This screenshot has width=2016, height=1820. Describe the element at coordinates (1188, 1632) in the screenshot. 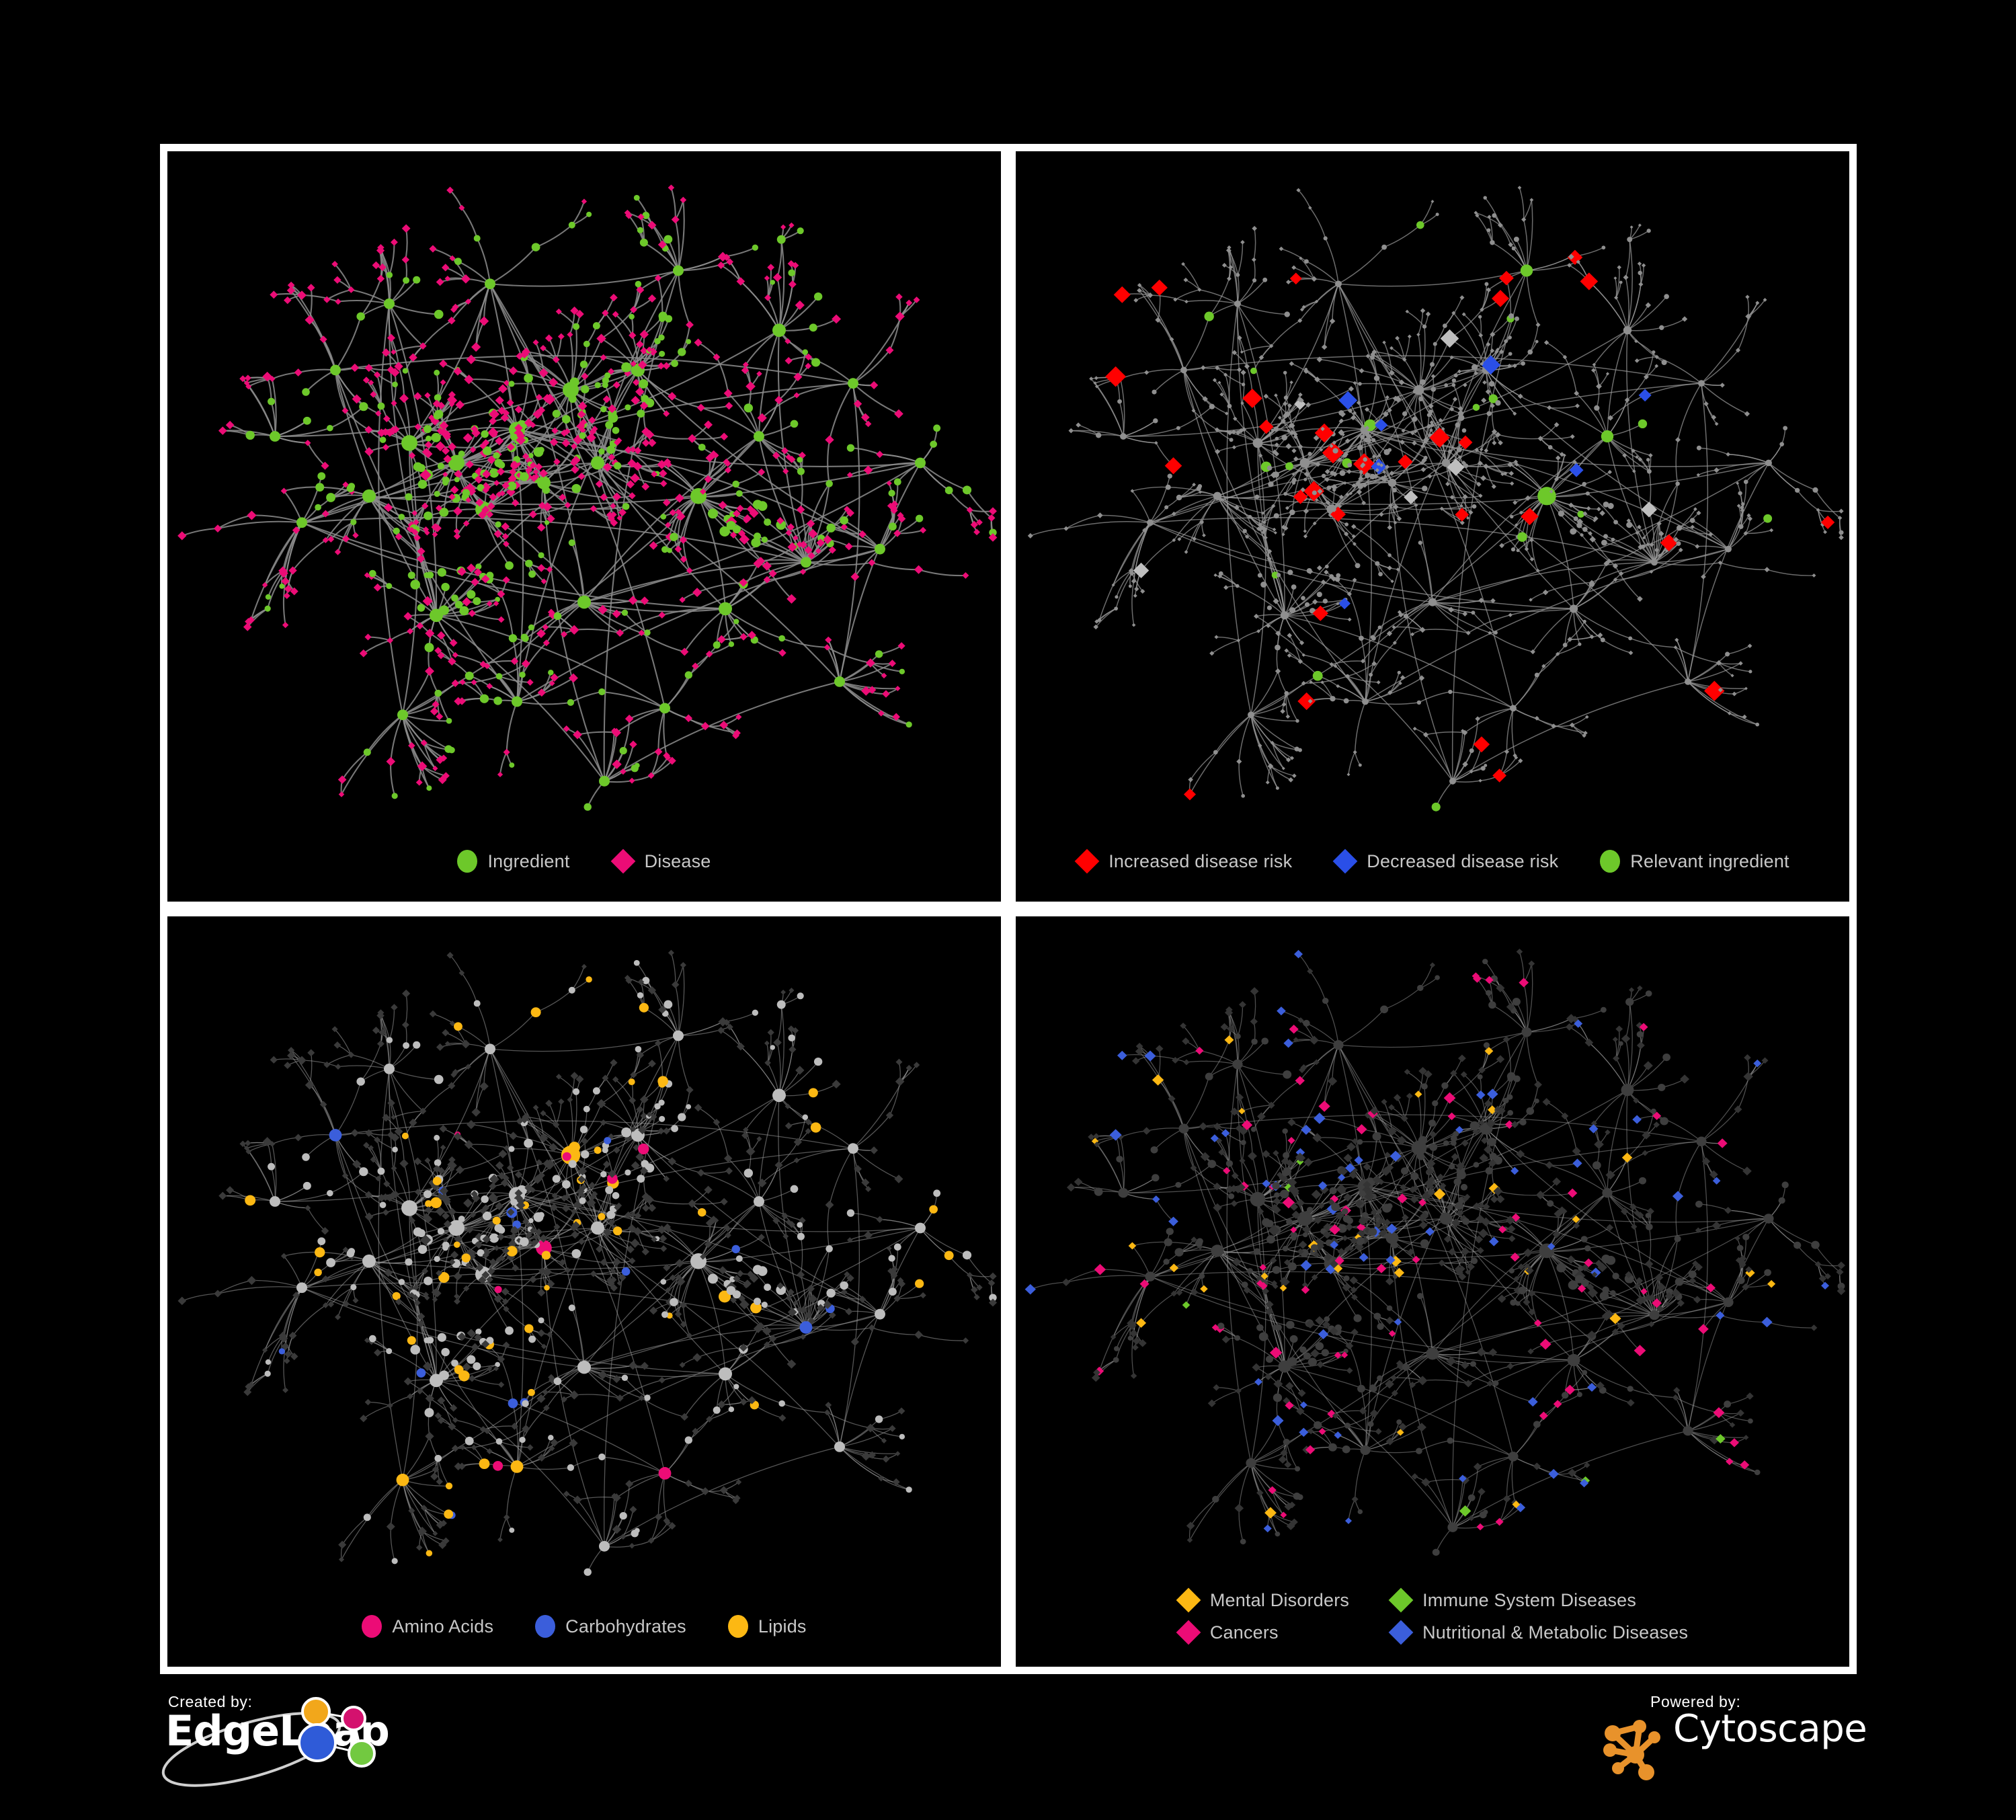

I see `cancers-marker-icon` at that location.